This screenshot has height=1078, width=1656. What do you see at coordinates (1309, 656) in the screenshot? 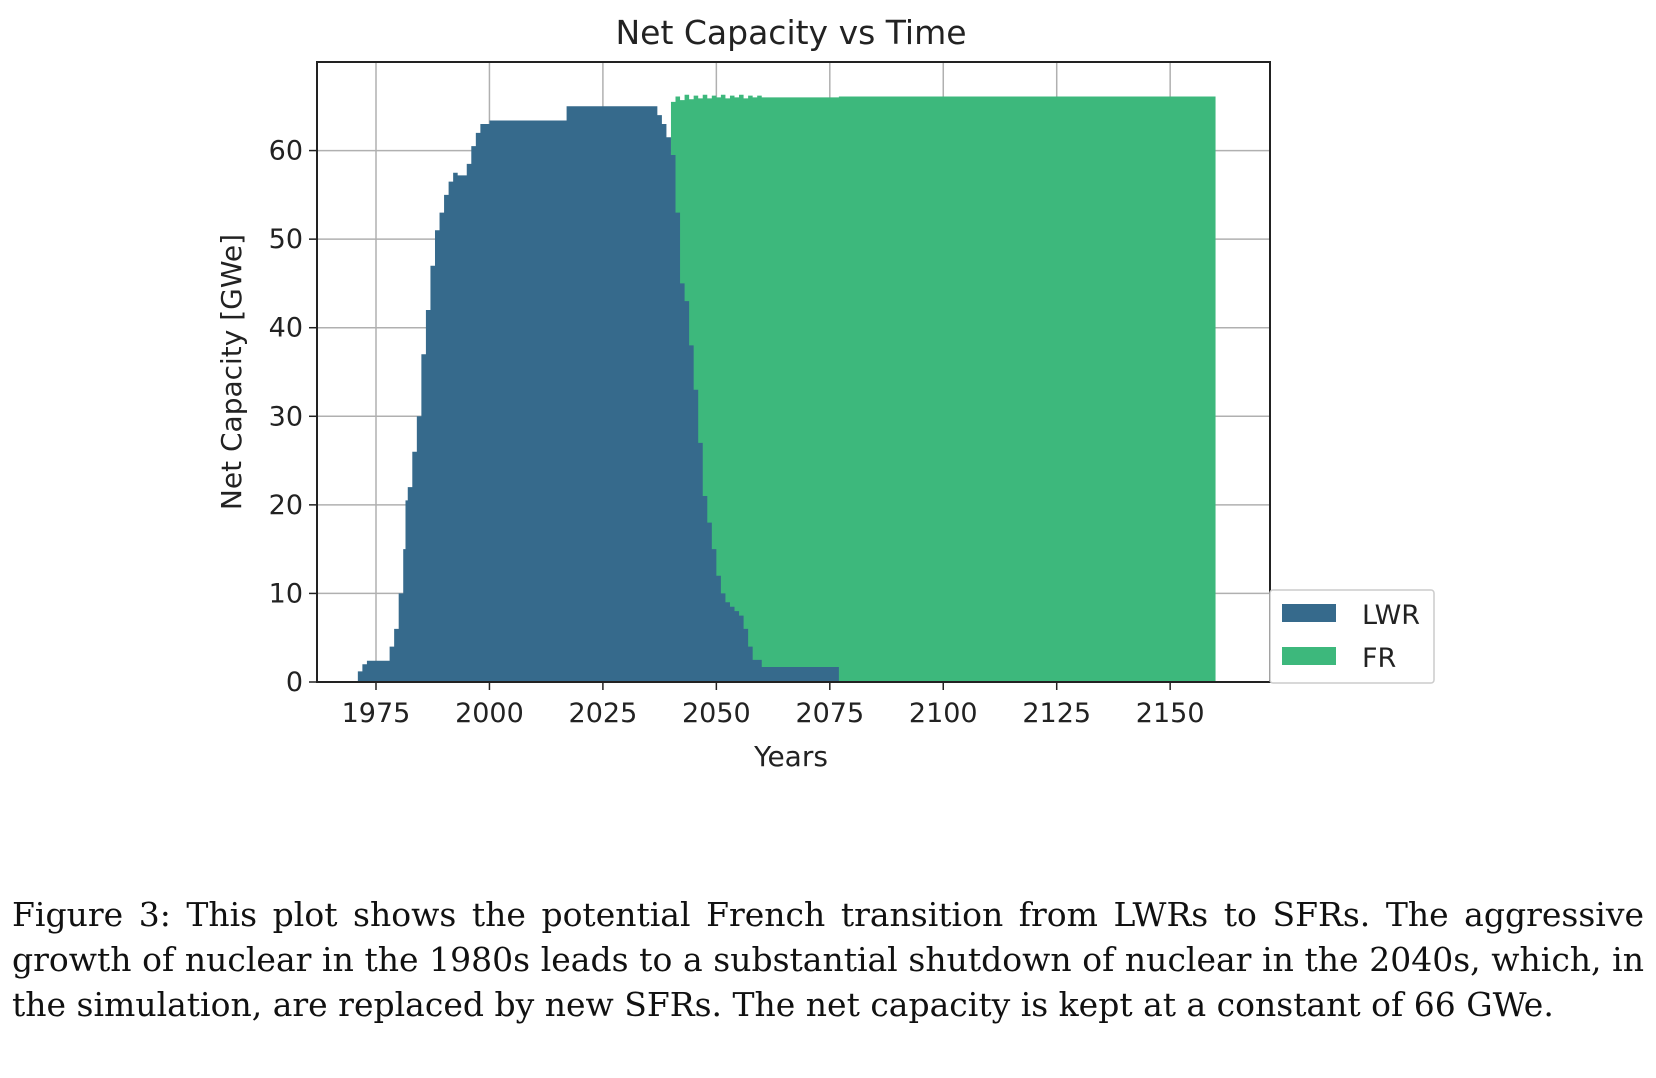
I see `legend-swatch-fr` at bounding box center [1309, 656].